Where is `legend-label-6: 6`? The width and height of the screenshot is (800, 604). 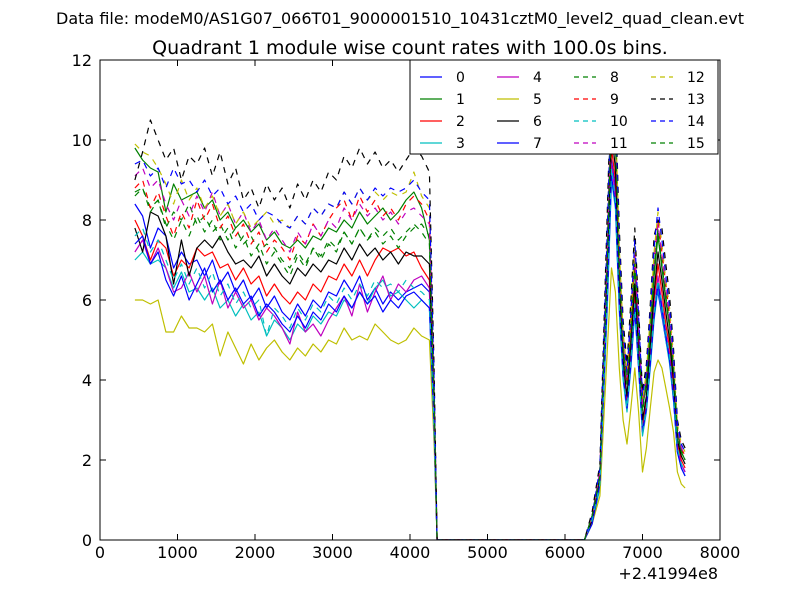 legend-label-6: 6 is located at coordinates (537, 122).